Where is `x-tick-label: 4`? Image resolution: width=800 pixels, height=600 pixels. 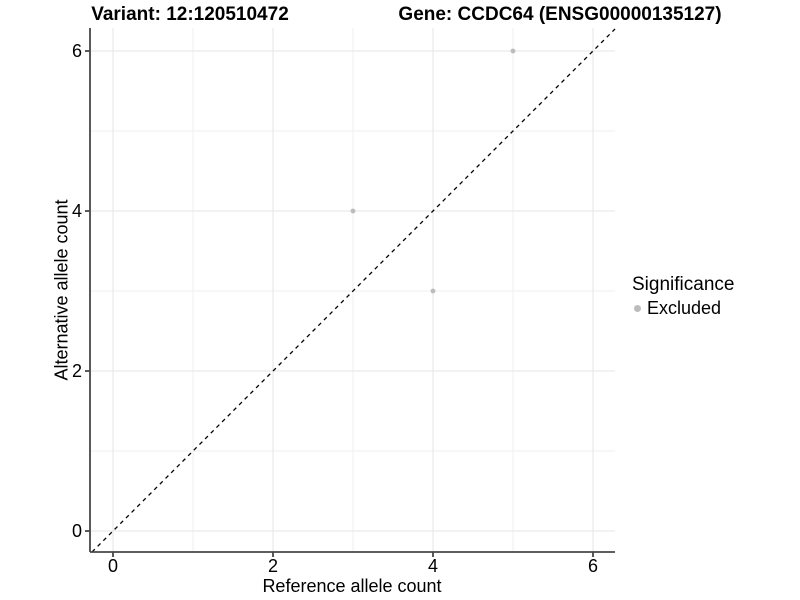 x-tick-label: 4 is located at coordinates (433, 566).